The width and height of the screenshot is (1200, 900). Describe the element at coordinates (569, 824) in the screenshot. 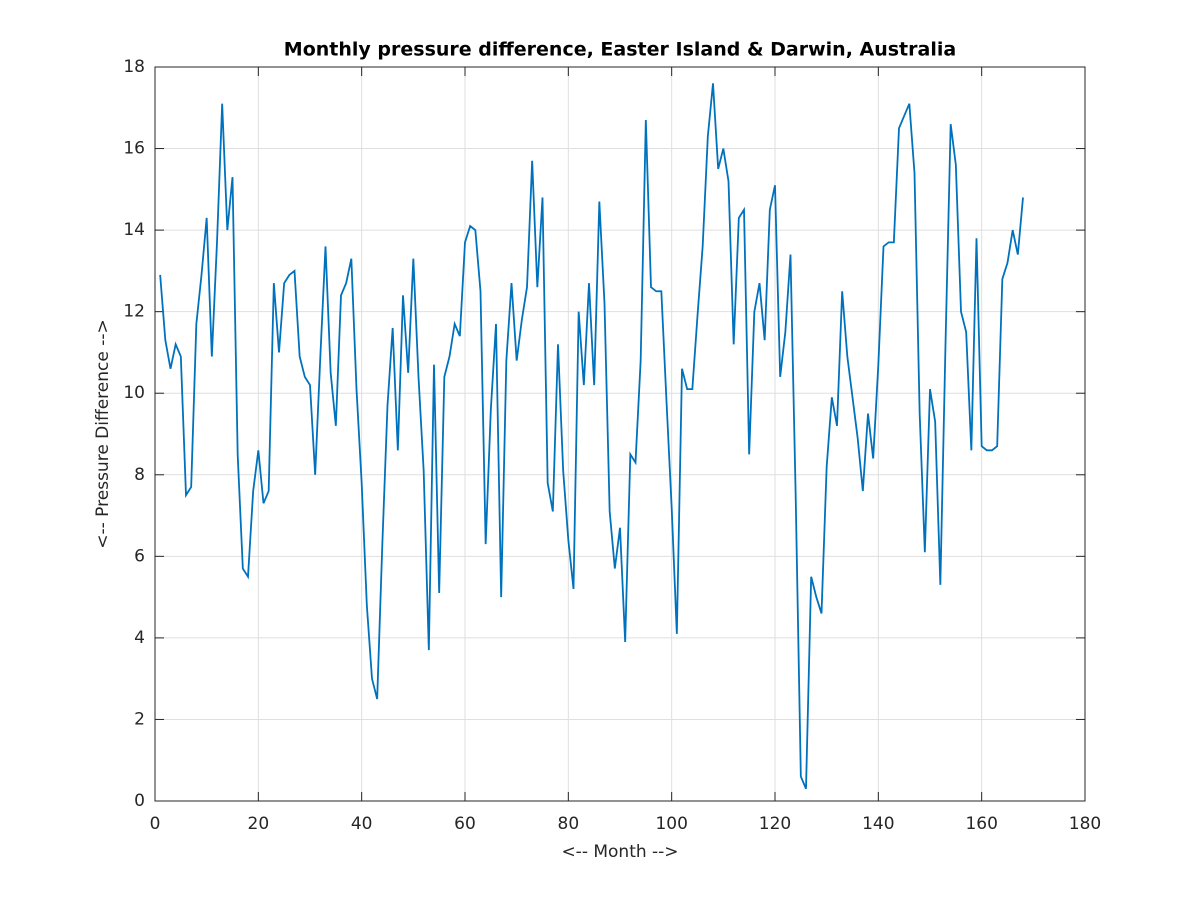

I see `x-tick-label: 80` at that location.